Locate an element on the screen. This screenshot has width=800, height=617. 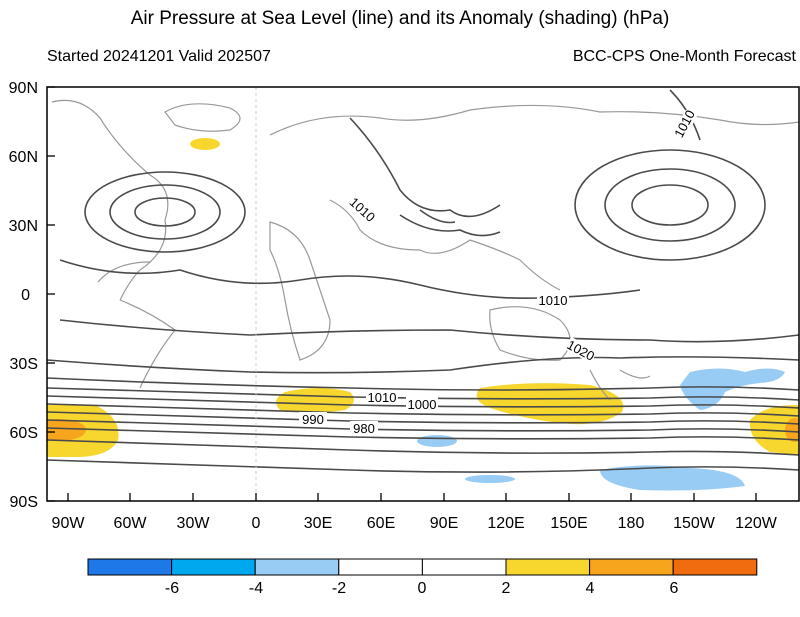
forecast-source: BCC-CPS One-Month Forecast is located at coordinates (684, 56).